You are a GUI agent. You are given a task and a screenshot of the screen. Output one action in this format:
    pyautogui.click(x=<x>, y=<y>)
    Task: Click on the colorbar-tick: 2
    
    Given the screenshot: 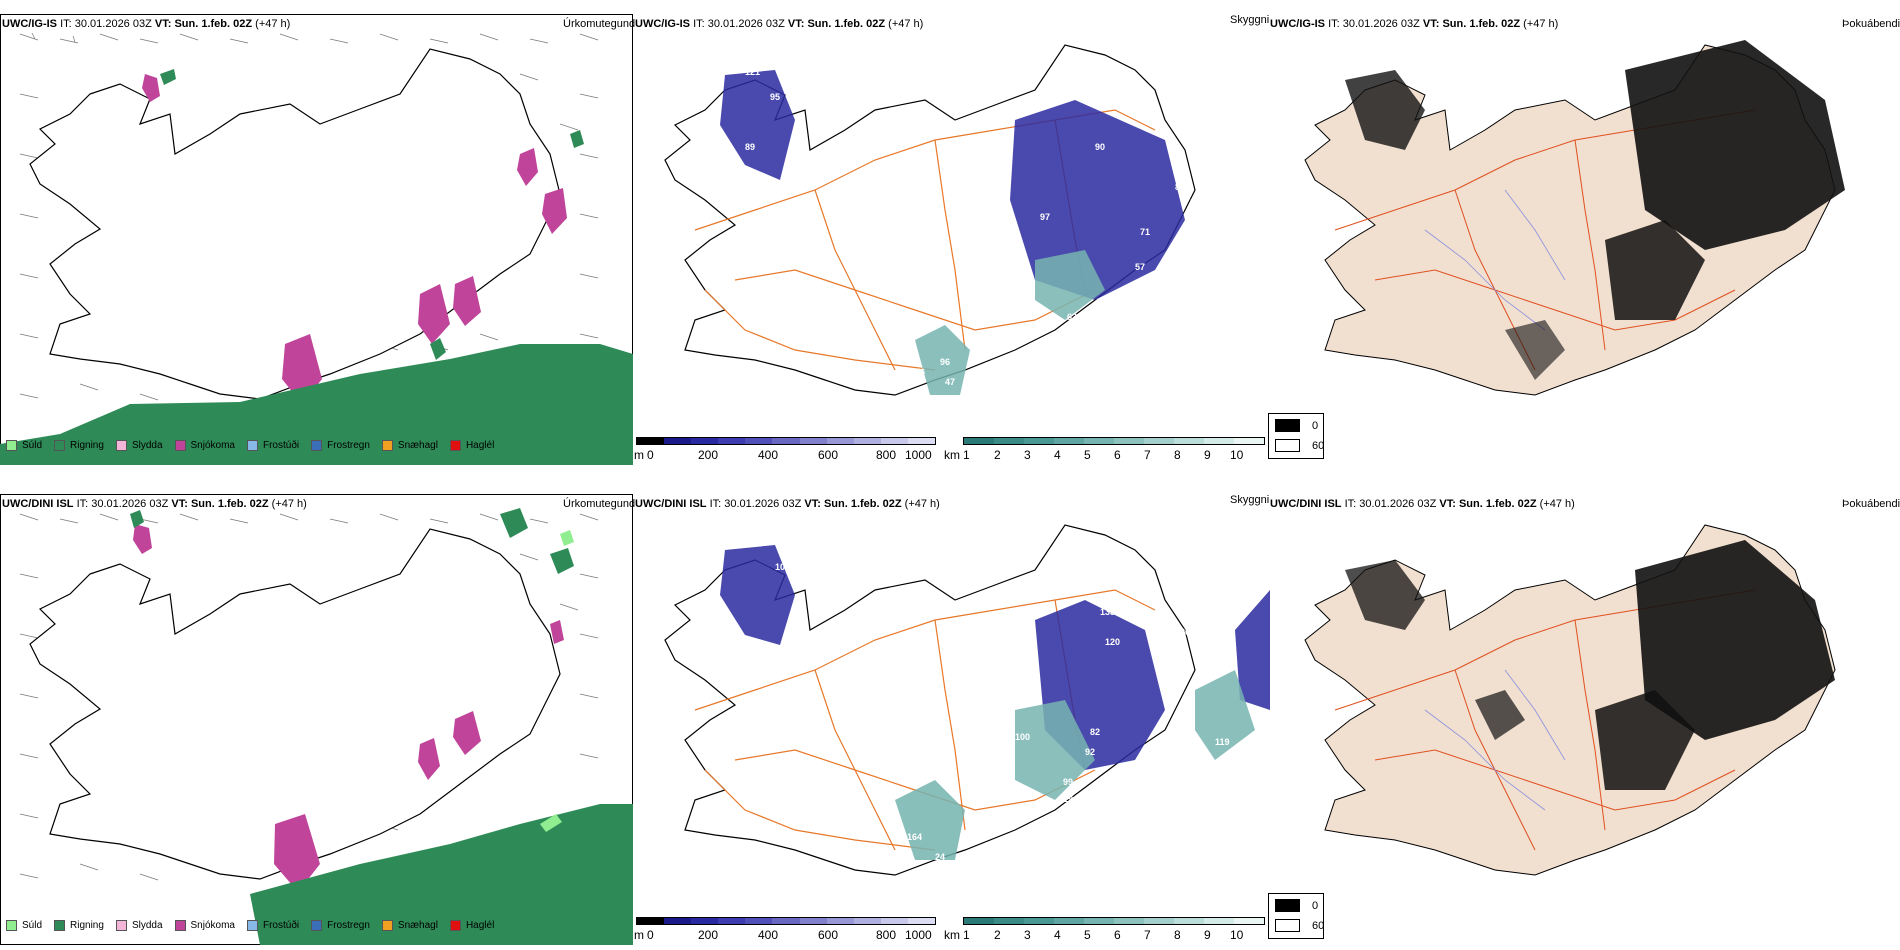 What is the action you would take?
    pyautogui.click(x=997, y=455)
    